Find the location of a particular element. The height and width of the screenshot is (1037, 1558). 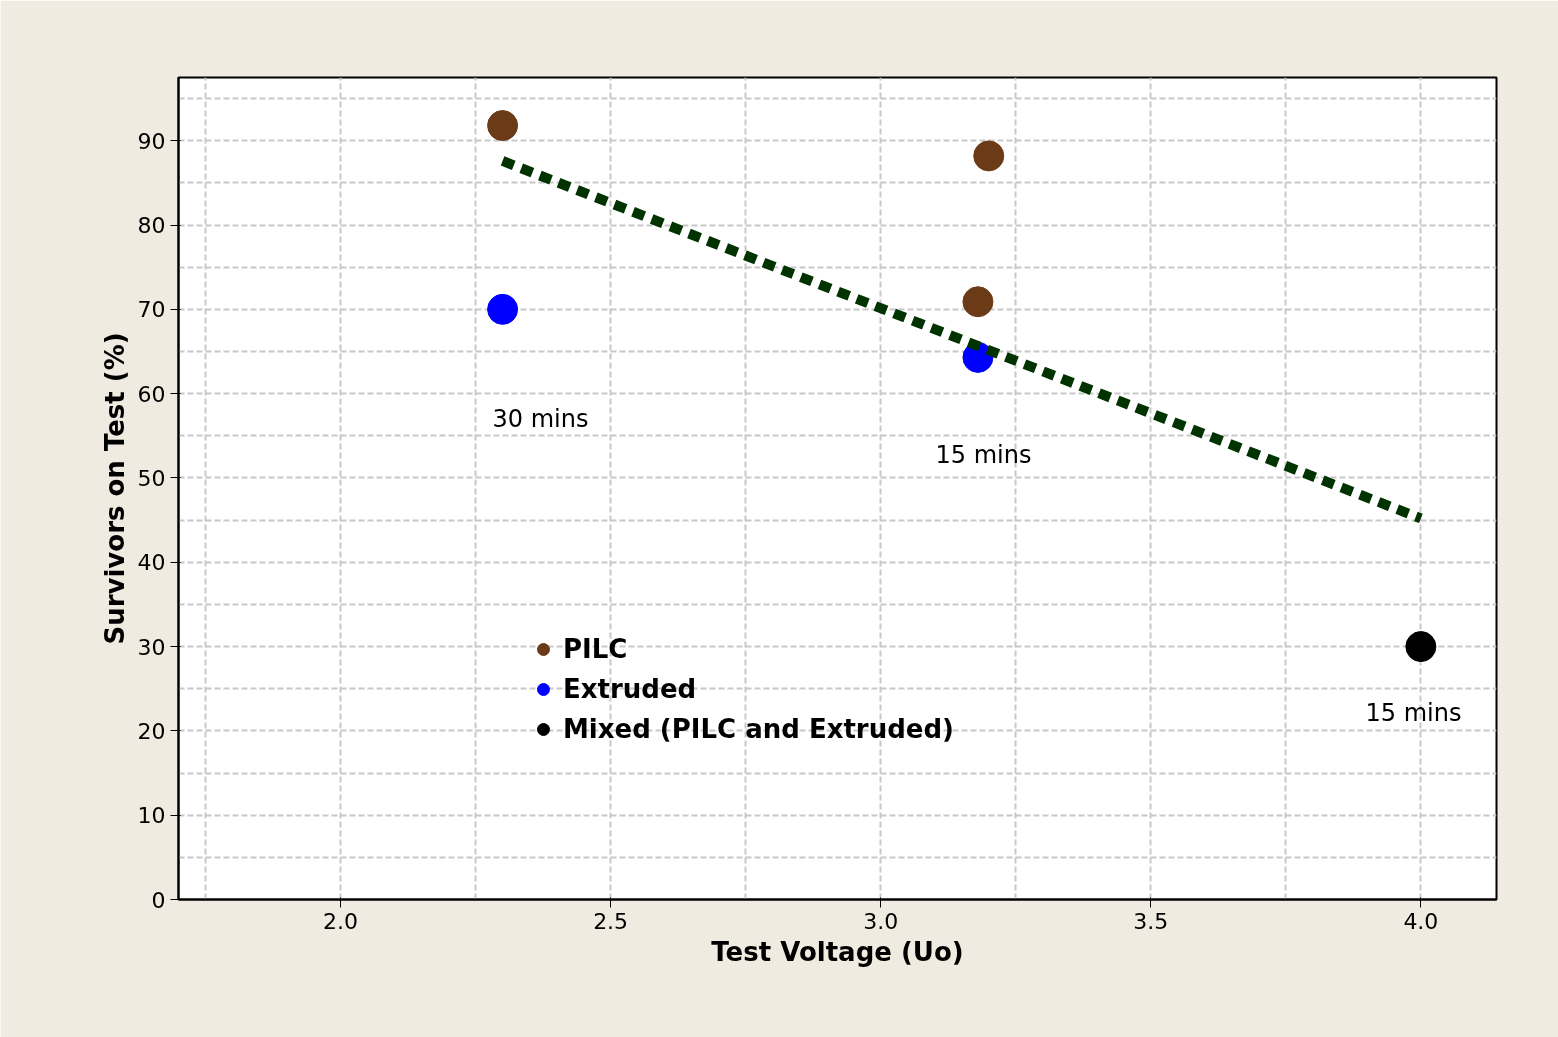

legend-label: Mixed (PILC and Extruded) is located at coordinates (758, 729).